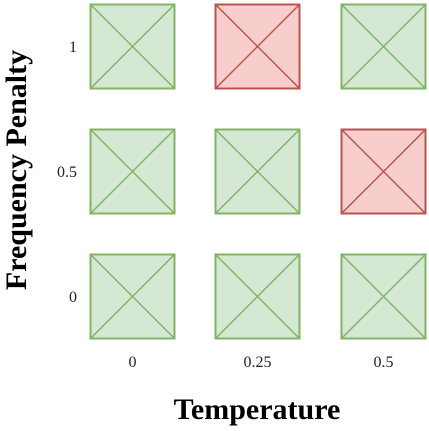 The image size is (429, 431). I want to click on cell-fail-t0.5-fp0.5, so click(383, 171).